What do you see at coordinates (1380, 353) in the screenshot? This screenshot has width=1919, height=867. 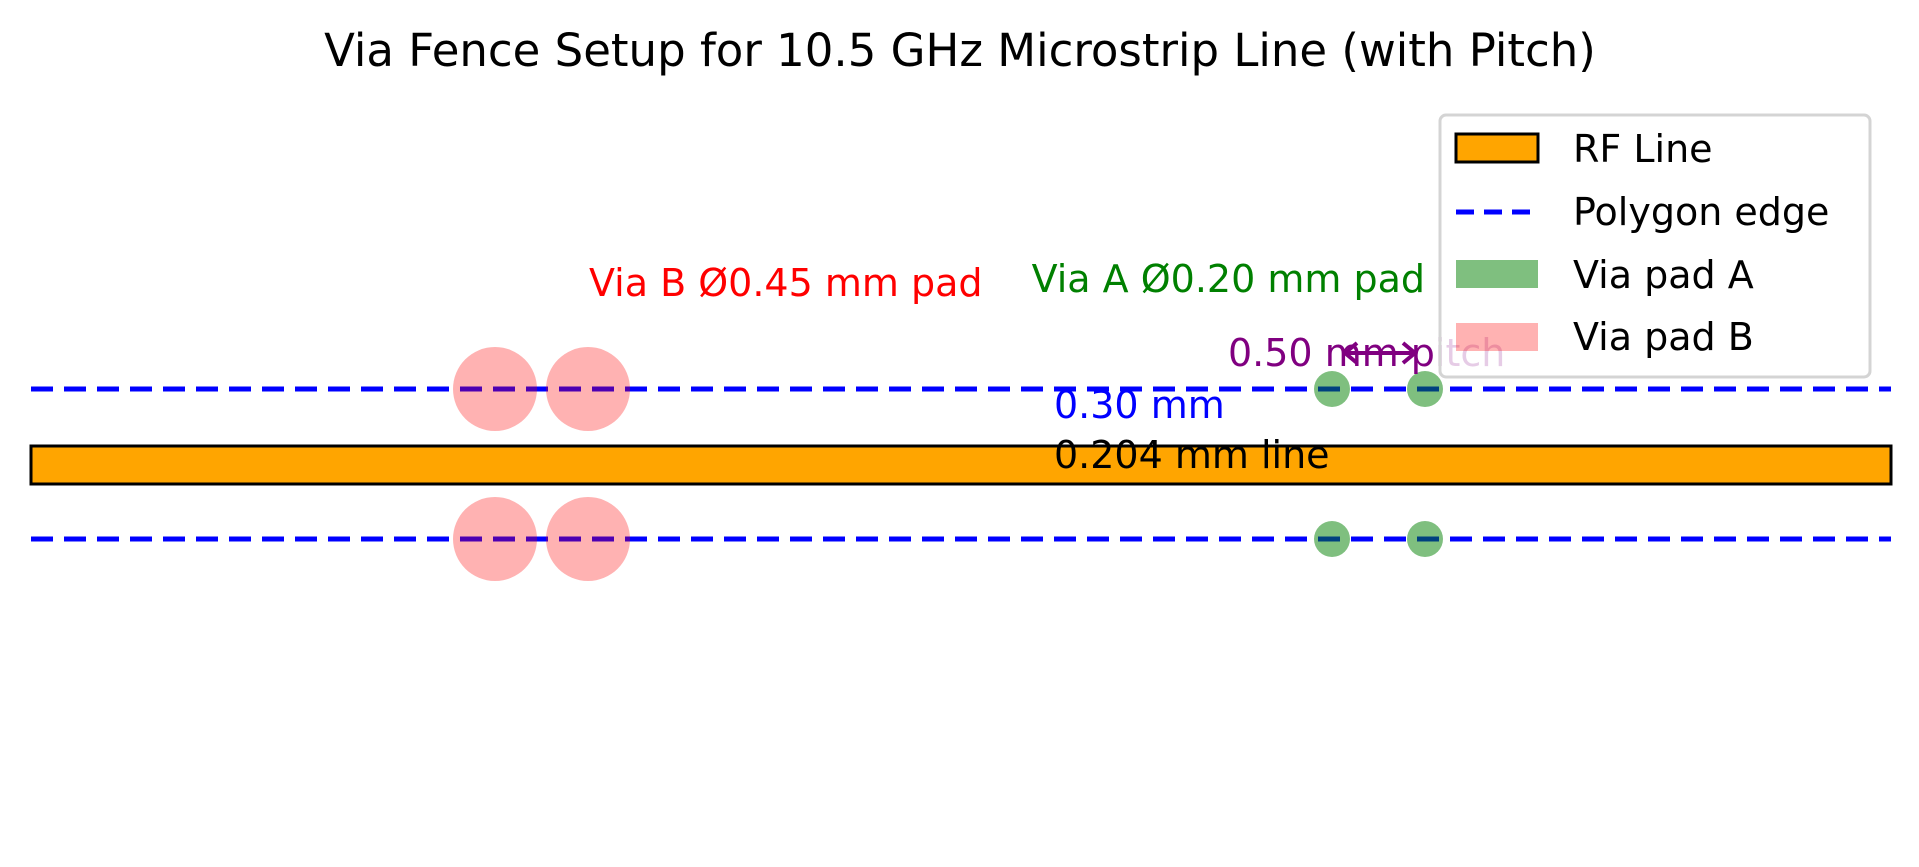 I see `pitch-arrow` at bounding box center [1380, 353].